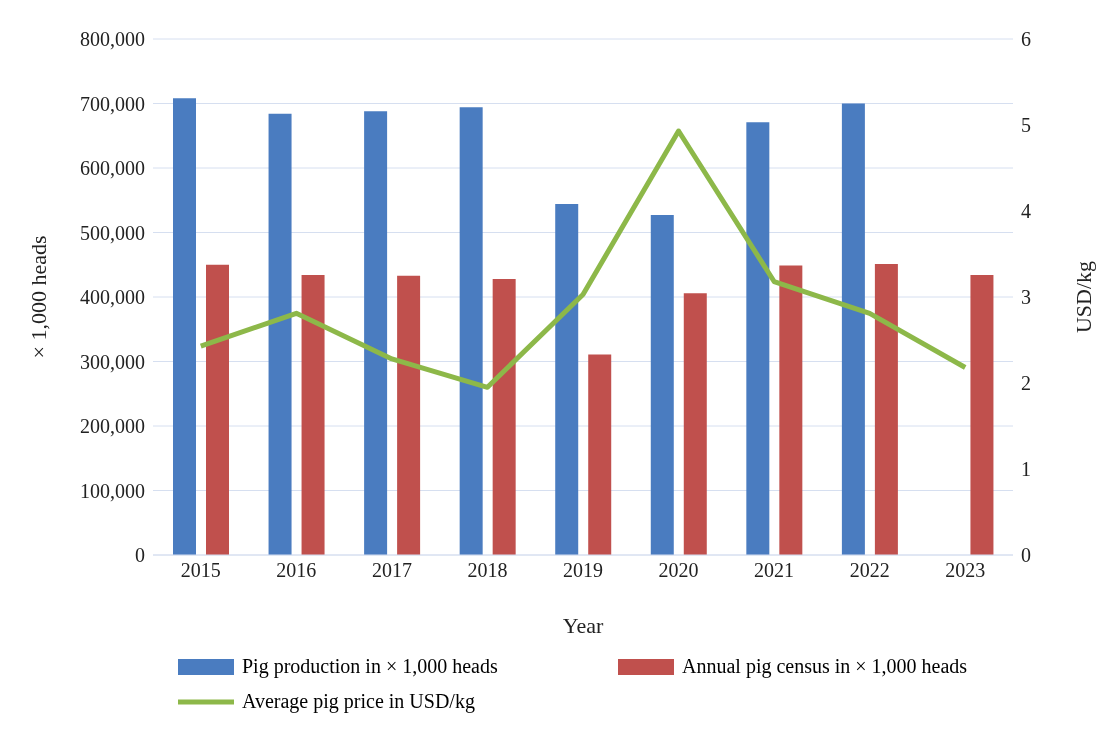 This screenshot has width=1115, height=736. What do you see at coordinates (200, 570) in the screenshot?
I see `x-tick-label: 2015` at bounding box center [200, 570].